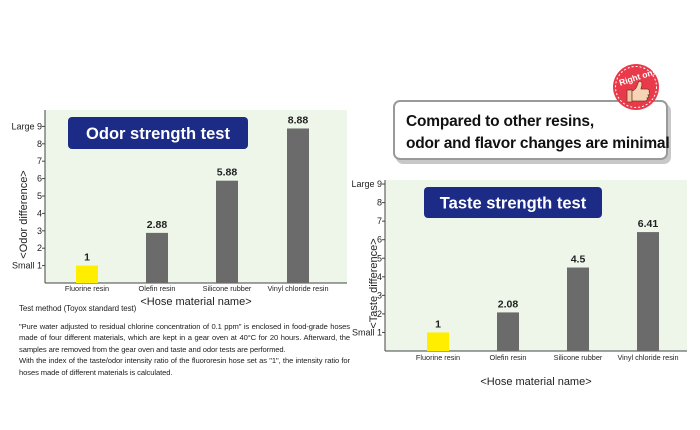 The width and height of the screenshot is (700, 430). What do you see at coordinates (298, 120) in the screenshot?
I see `bar-value-label: 8.88` at bounding box center [298, 120].